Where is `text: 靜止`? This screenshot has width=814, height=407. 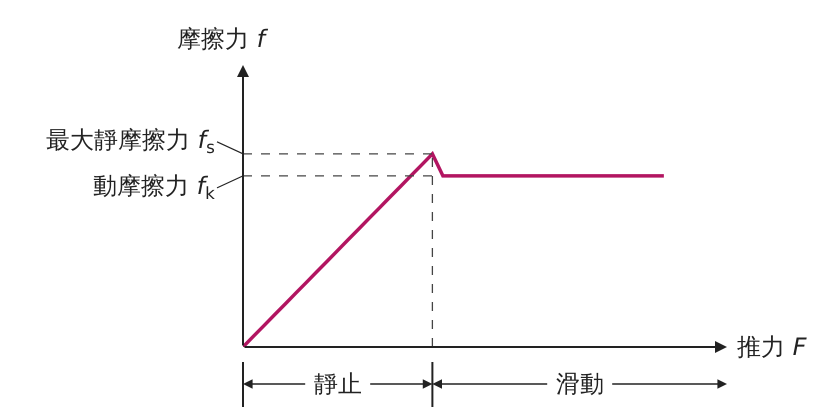
text: 靜止 is located at coordinates (338, 384).